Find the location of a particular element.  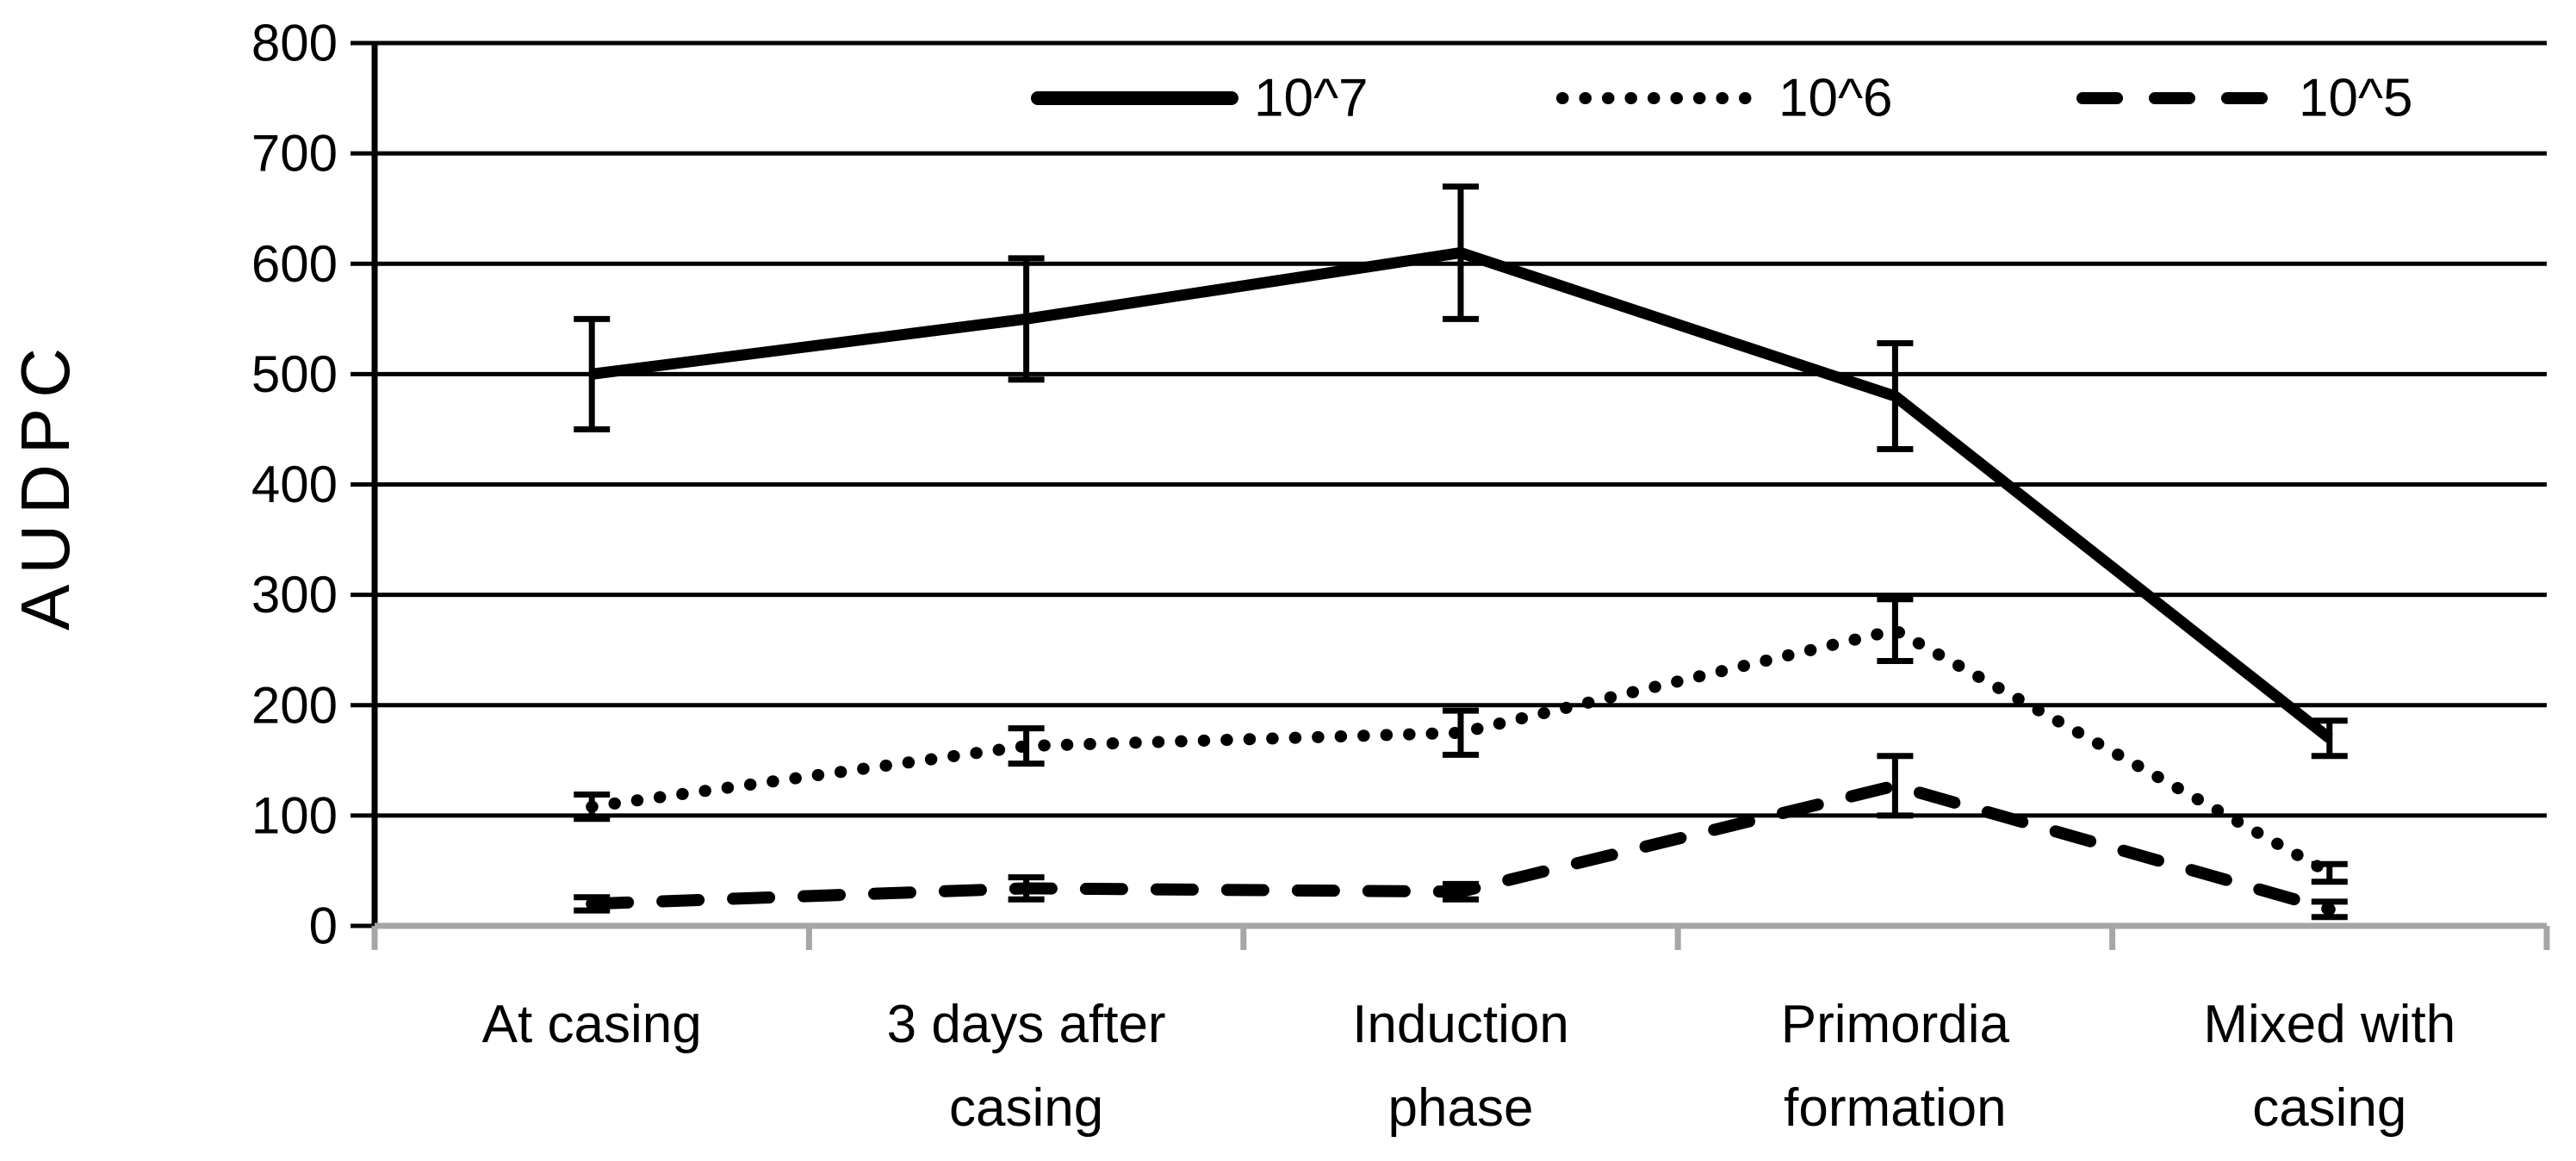

y-tick-label: 500 is located at coordinates (295, 374).